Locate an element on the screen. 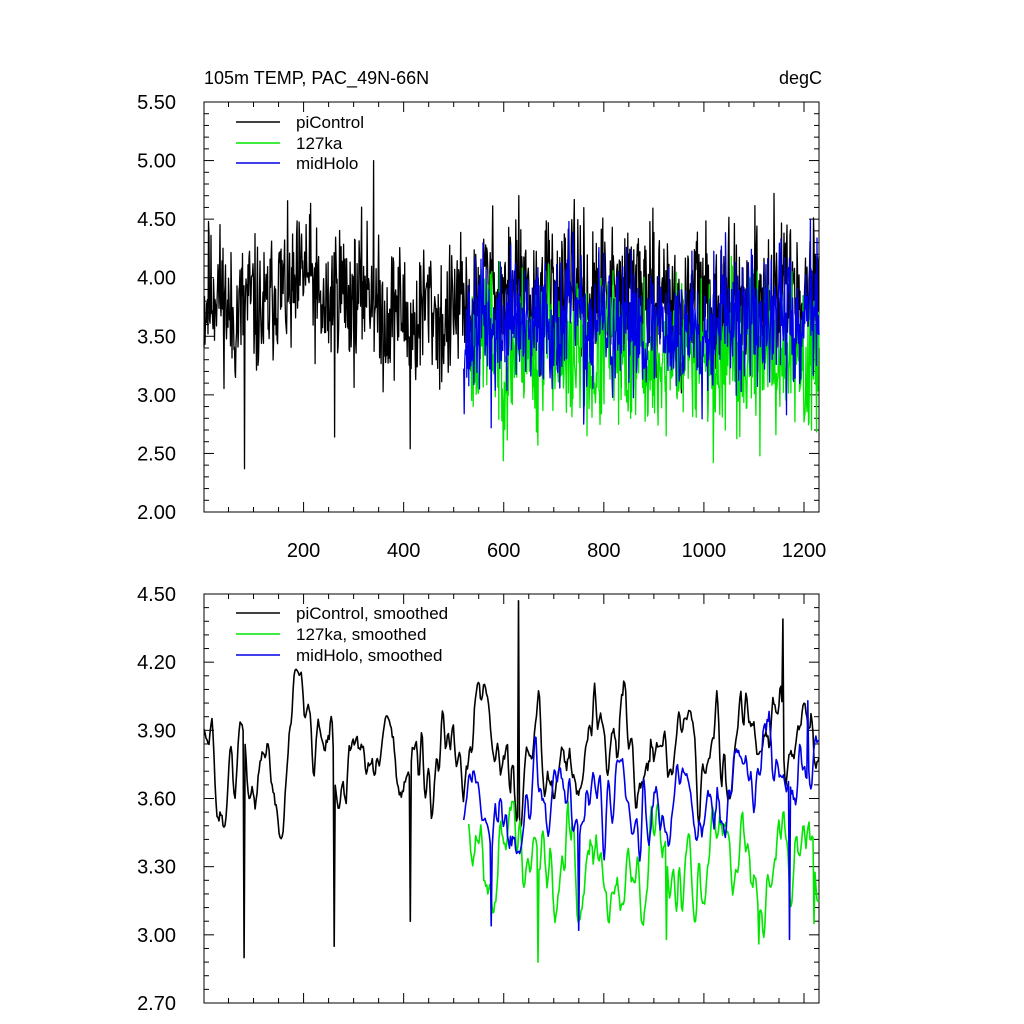 The image size is (1024, 1024). bottom-y-tick-labels: 4.50 4.20 3.90 3.60 3.30 3.00 2.70 is located at coordinates (156, 799).